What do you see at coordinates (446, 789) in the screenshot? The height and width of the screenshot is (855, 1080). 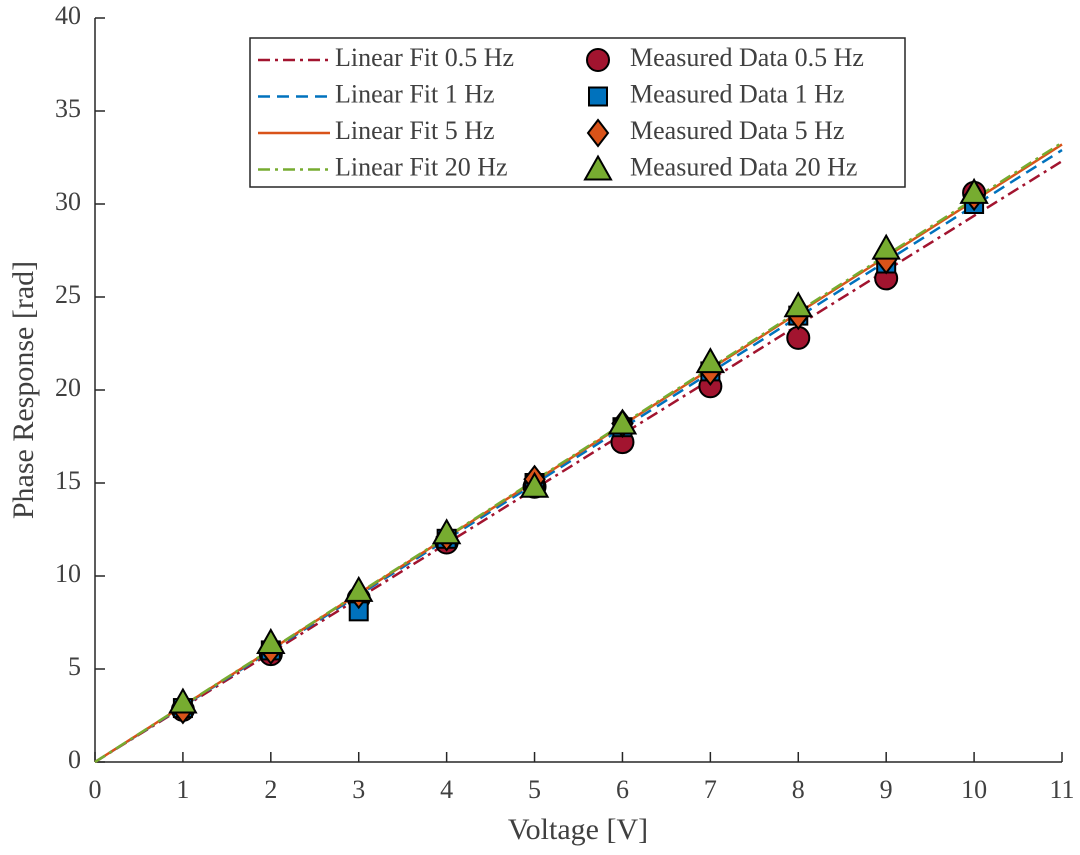 I see `x-tick-label: 4` at bounding box center [446, 789].